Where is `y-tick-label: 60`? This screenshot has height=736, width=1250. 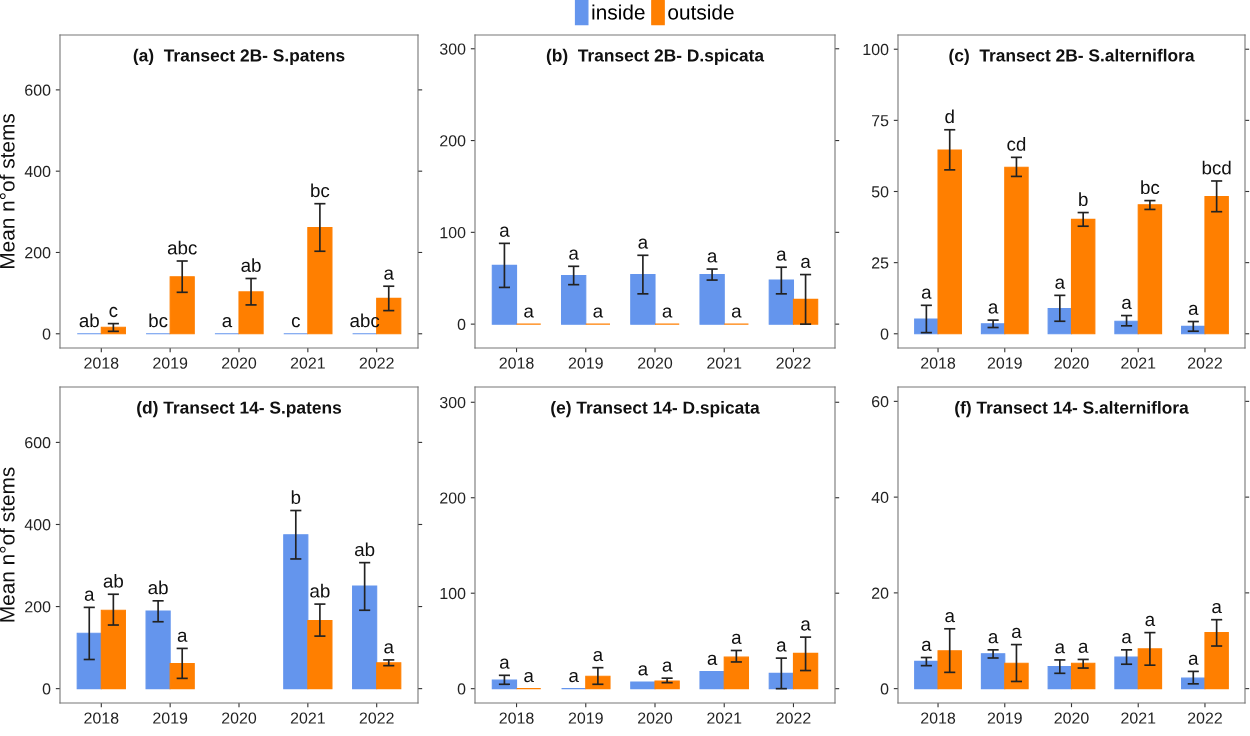 y-tick-label: 60 is located at coordinates (880, 402).